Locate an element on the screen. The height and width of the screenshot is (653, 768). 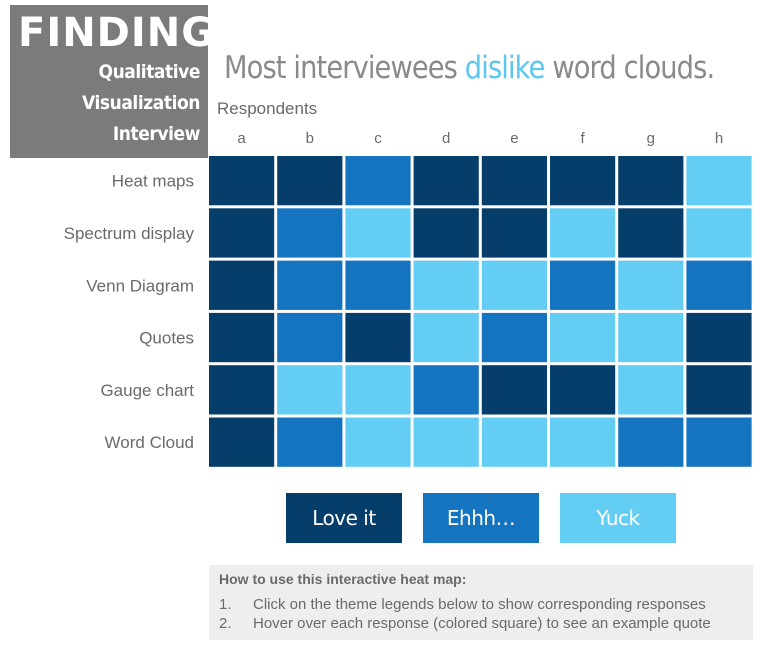
column-label-b: b is located at coordinates (310, 138).